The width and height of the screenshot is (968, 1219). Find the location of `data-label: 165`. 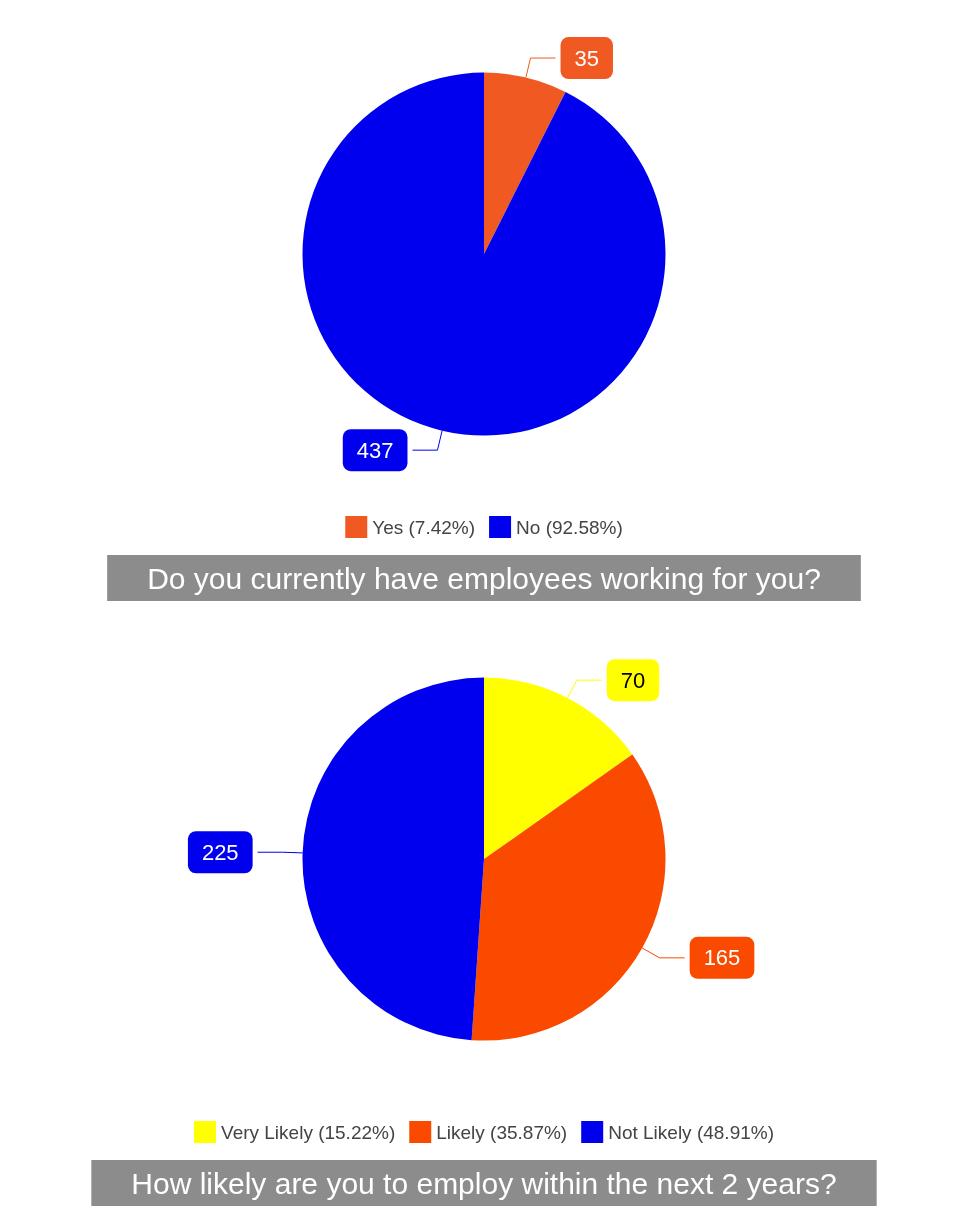

data-label: 165 is located at coordinates (722, 958).